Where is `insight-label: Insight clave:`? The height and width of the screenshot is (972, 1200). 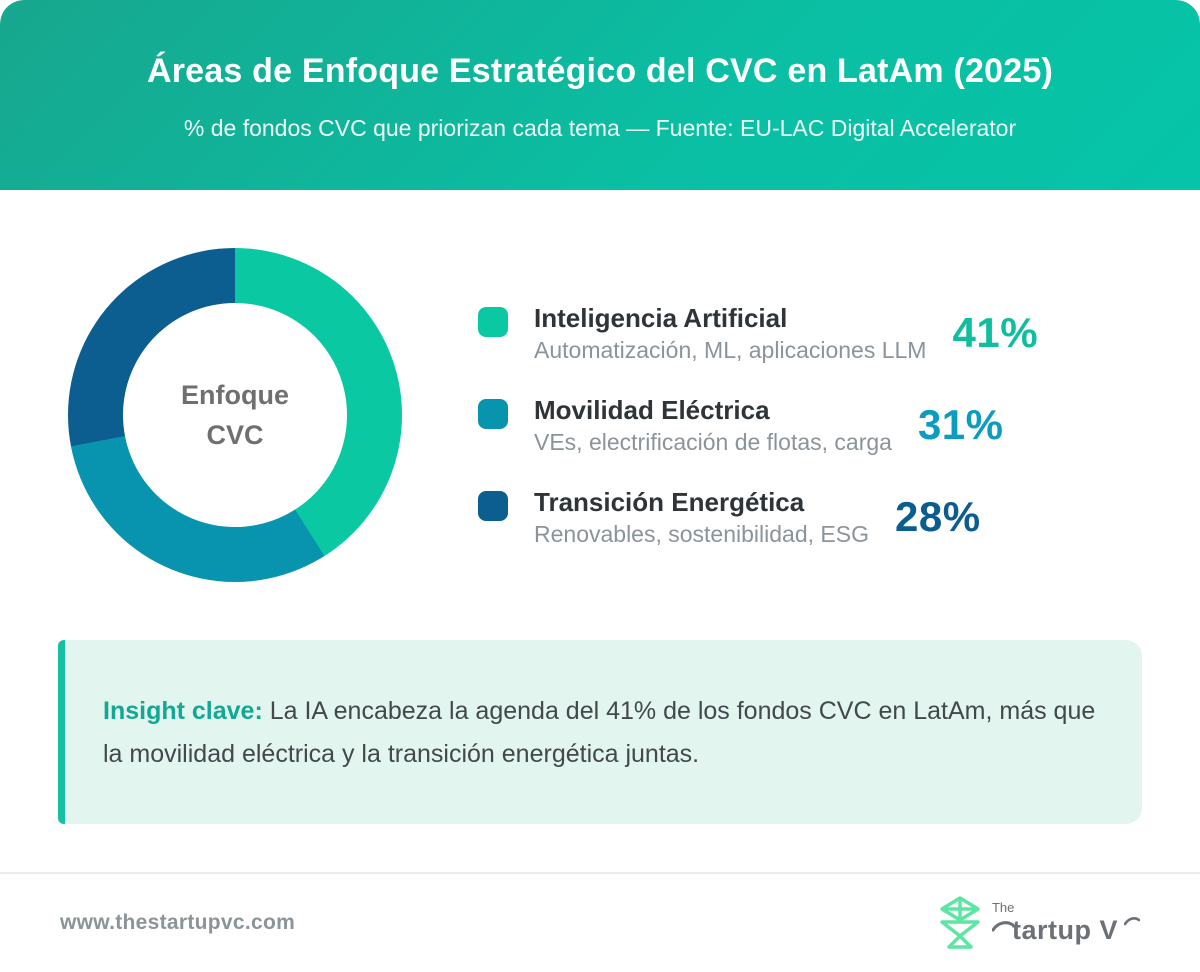
insight-label: Insight clave: is located at coordinates (183, 711).